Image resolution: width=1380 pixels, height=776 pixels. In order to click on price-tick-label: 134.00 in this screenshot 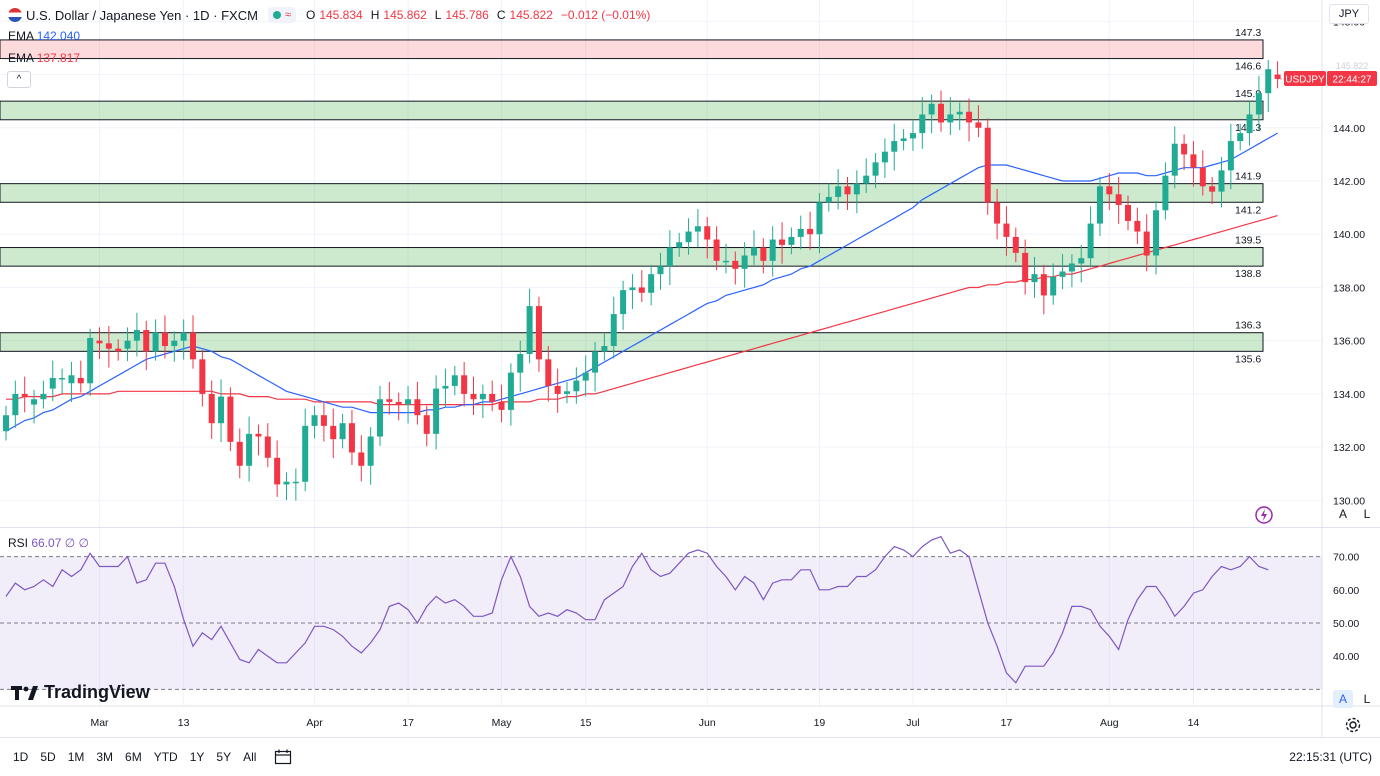, I will do `click(1349, 395)`.